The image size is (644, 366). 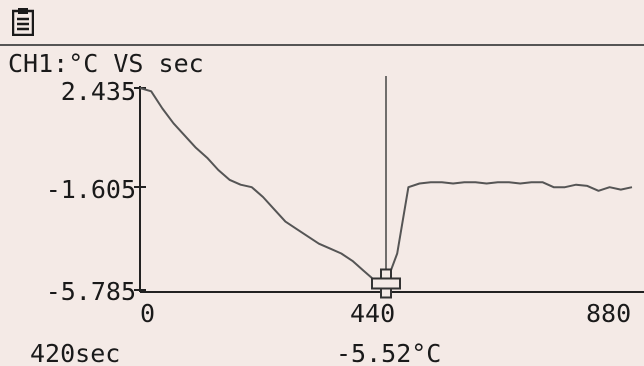 I want to click on y-tick-label-min: -5.785, so click(x=90, y=291).